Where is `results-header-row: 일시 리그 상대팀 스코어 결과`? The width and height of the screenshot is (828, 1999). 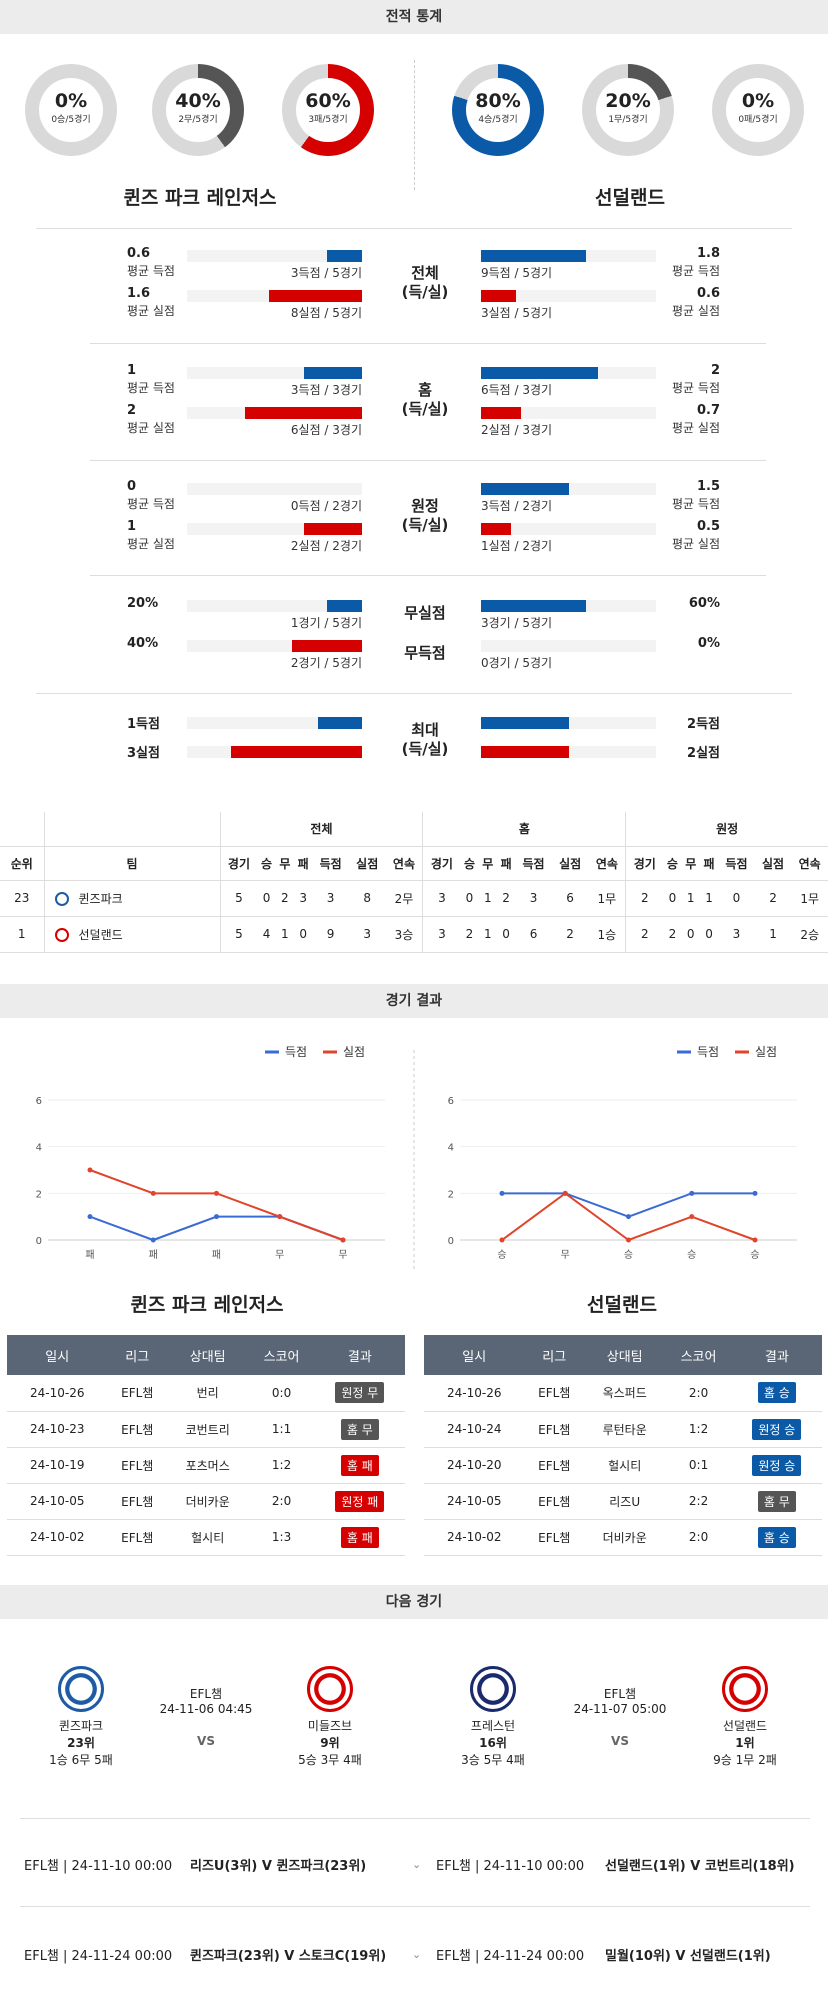
results-header-row: 일시 리그 상대팀 스코어 결과 is located at coordinates (206, 1355).